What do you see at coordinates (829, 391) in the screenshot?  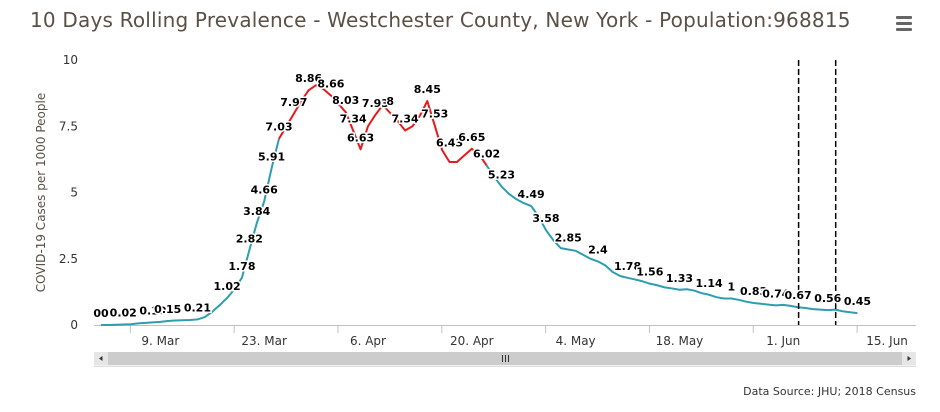 I see `data-source-note: Data Source: JHU; 2018 Census` at bounding box center [829, 391].